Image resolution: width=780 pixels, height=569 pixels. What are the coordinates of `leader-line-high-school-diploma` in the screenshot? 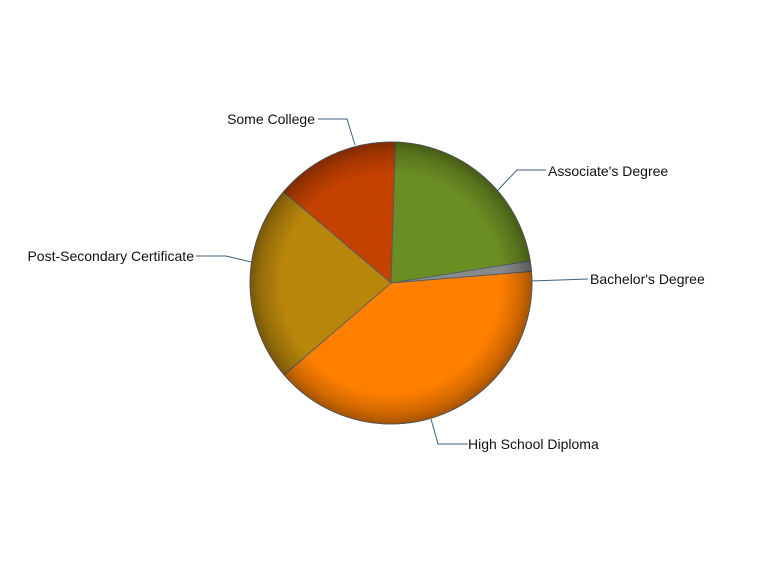 It's located at (449, 431).